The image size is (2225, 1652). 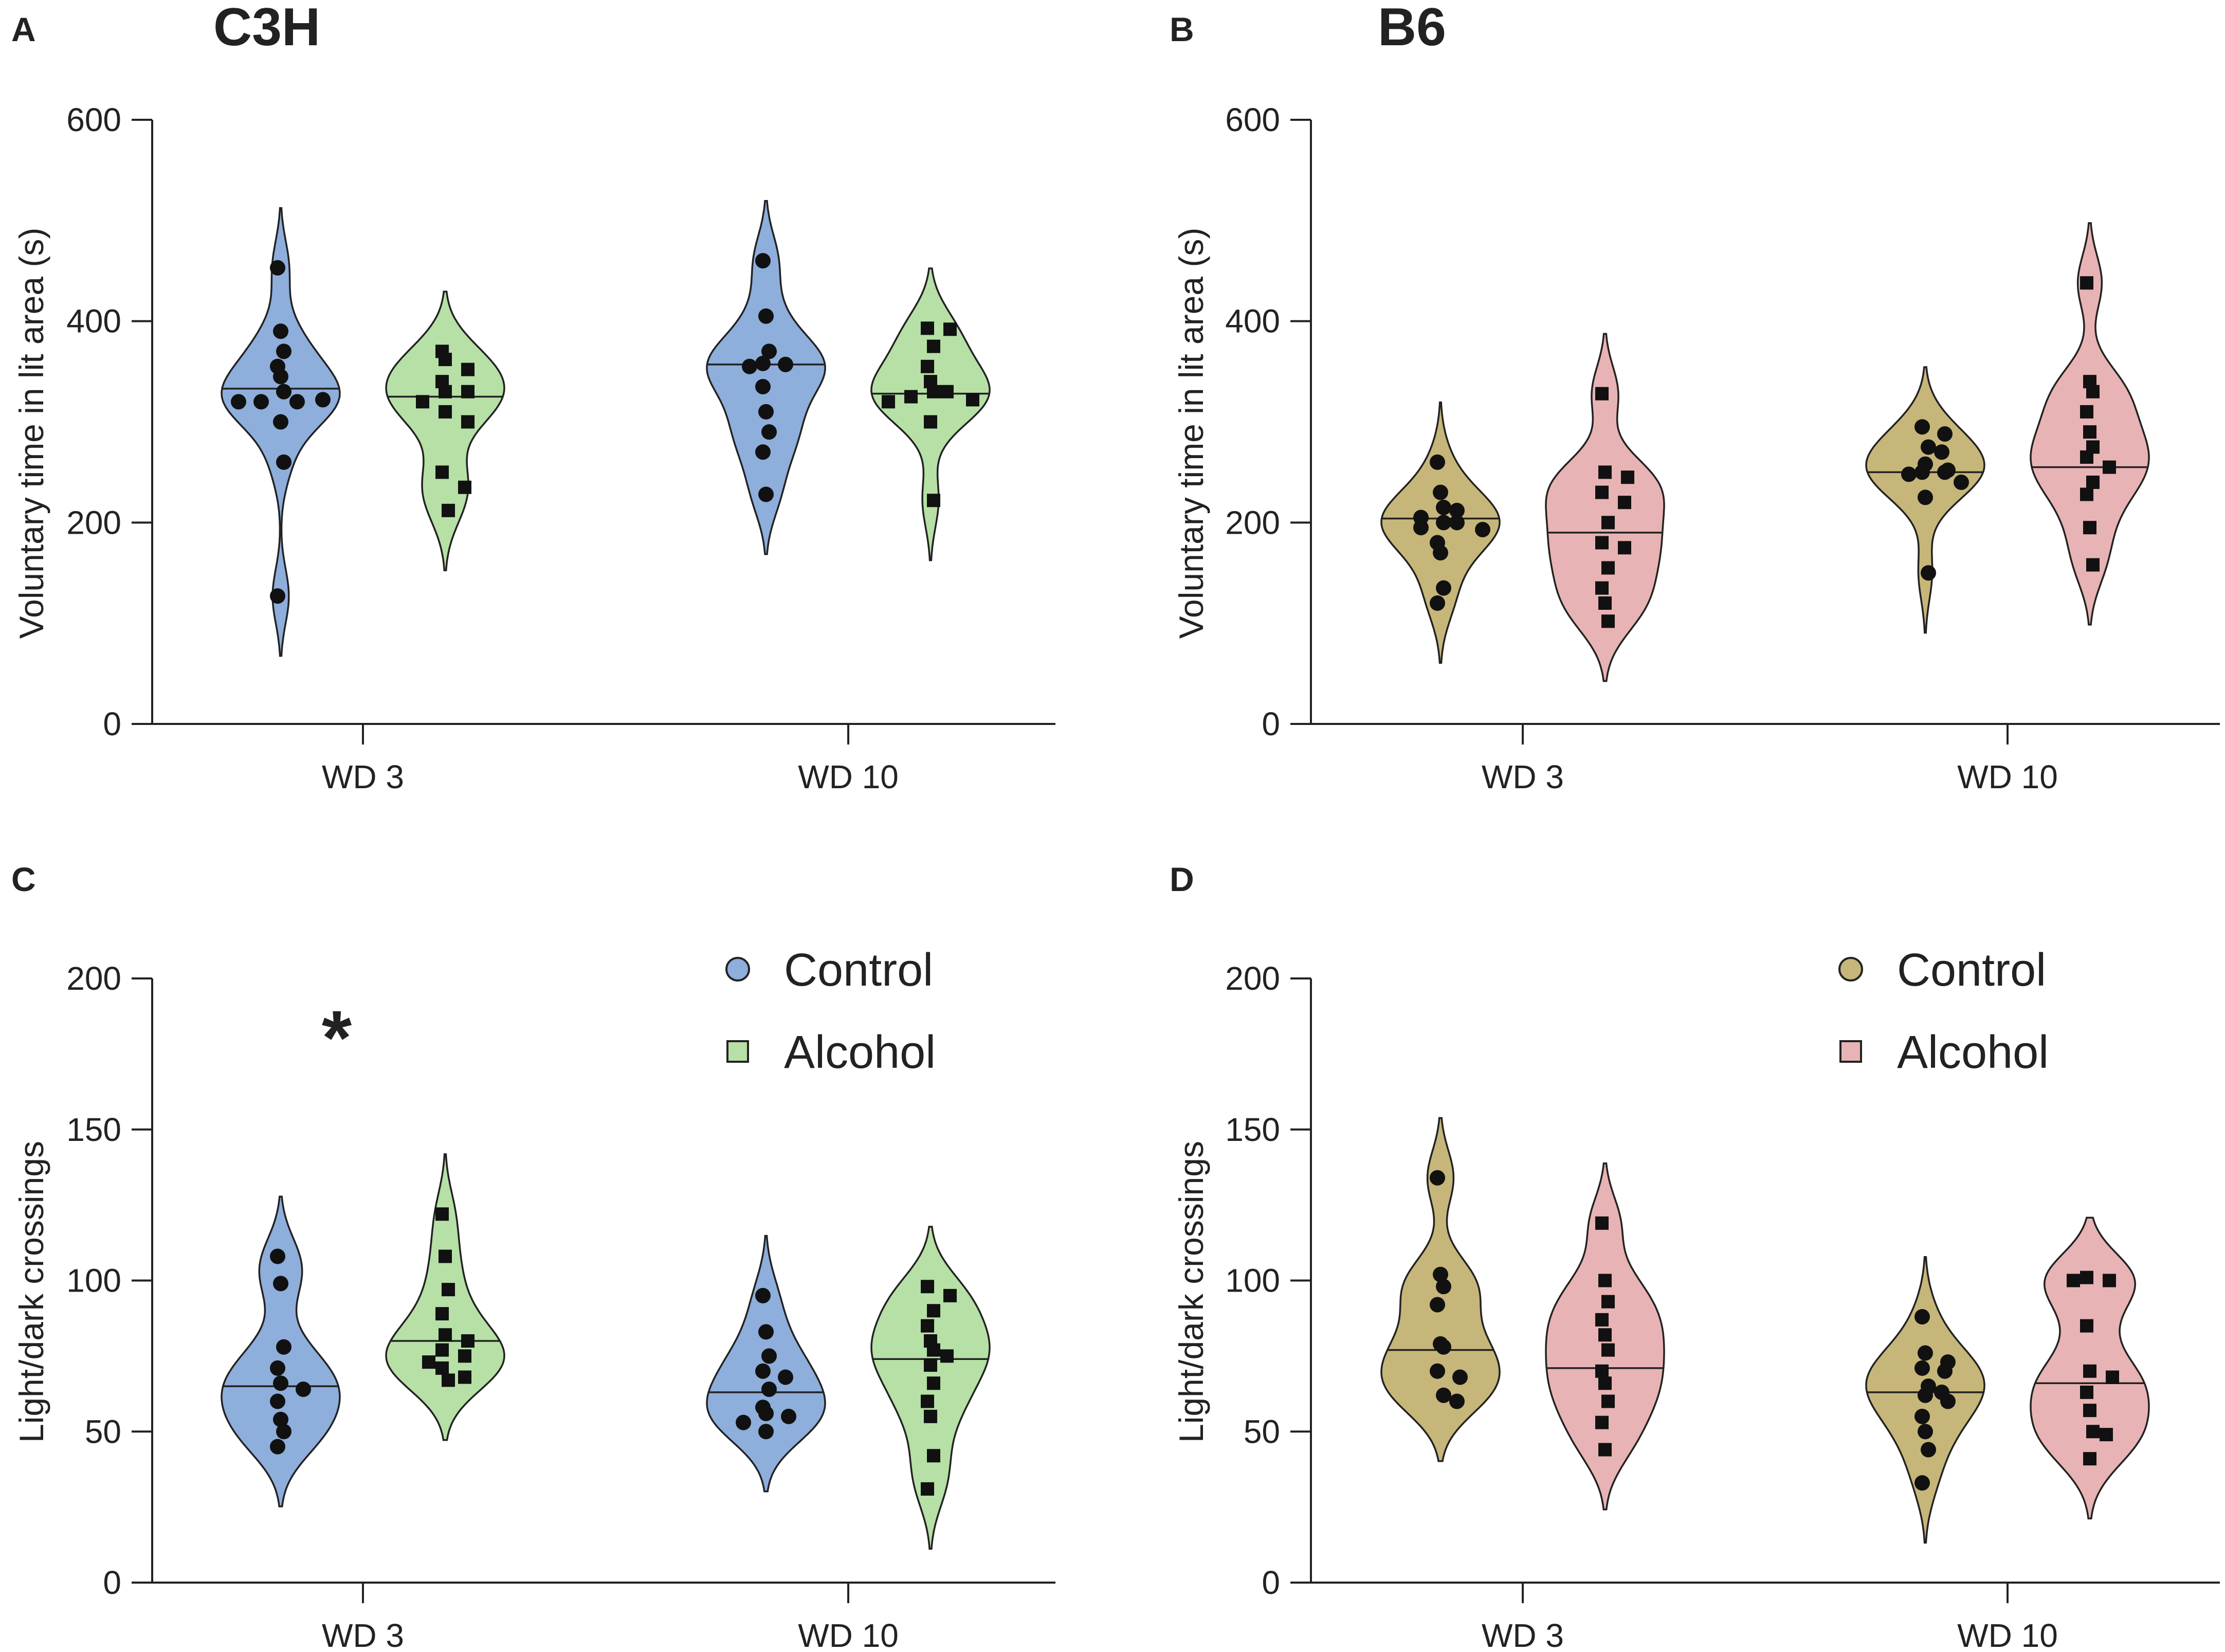 What do you see at coordinates (1182, 29) in the screenshot?
I see `panel-letter: B` at bounding box center [1182, 29].